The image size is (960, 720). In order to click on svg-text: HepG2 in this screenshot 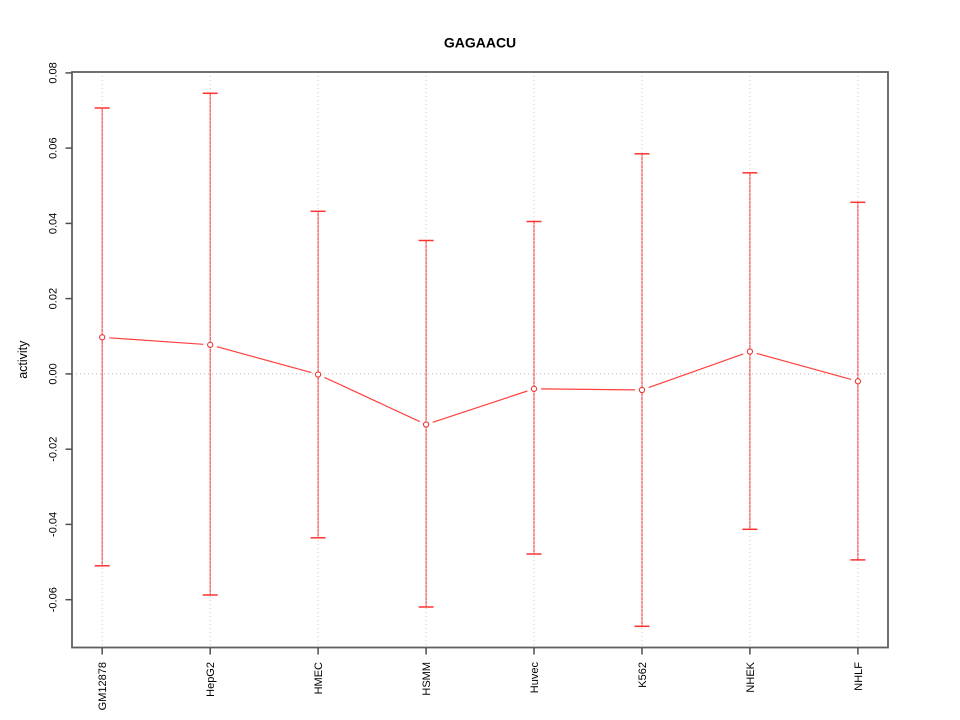, I will do `click(211, 679)`.